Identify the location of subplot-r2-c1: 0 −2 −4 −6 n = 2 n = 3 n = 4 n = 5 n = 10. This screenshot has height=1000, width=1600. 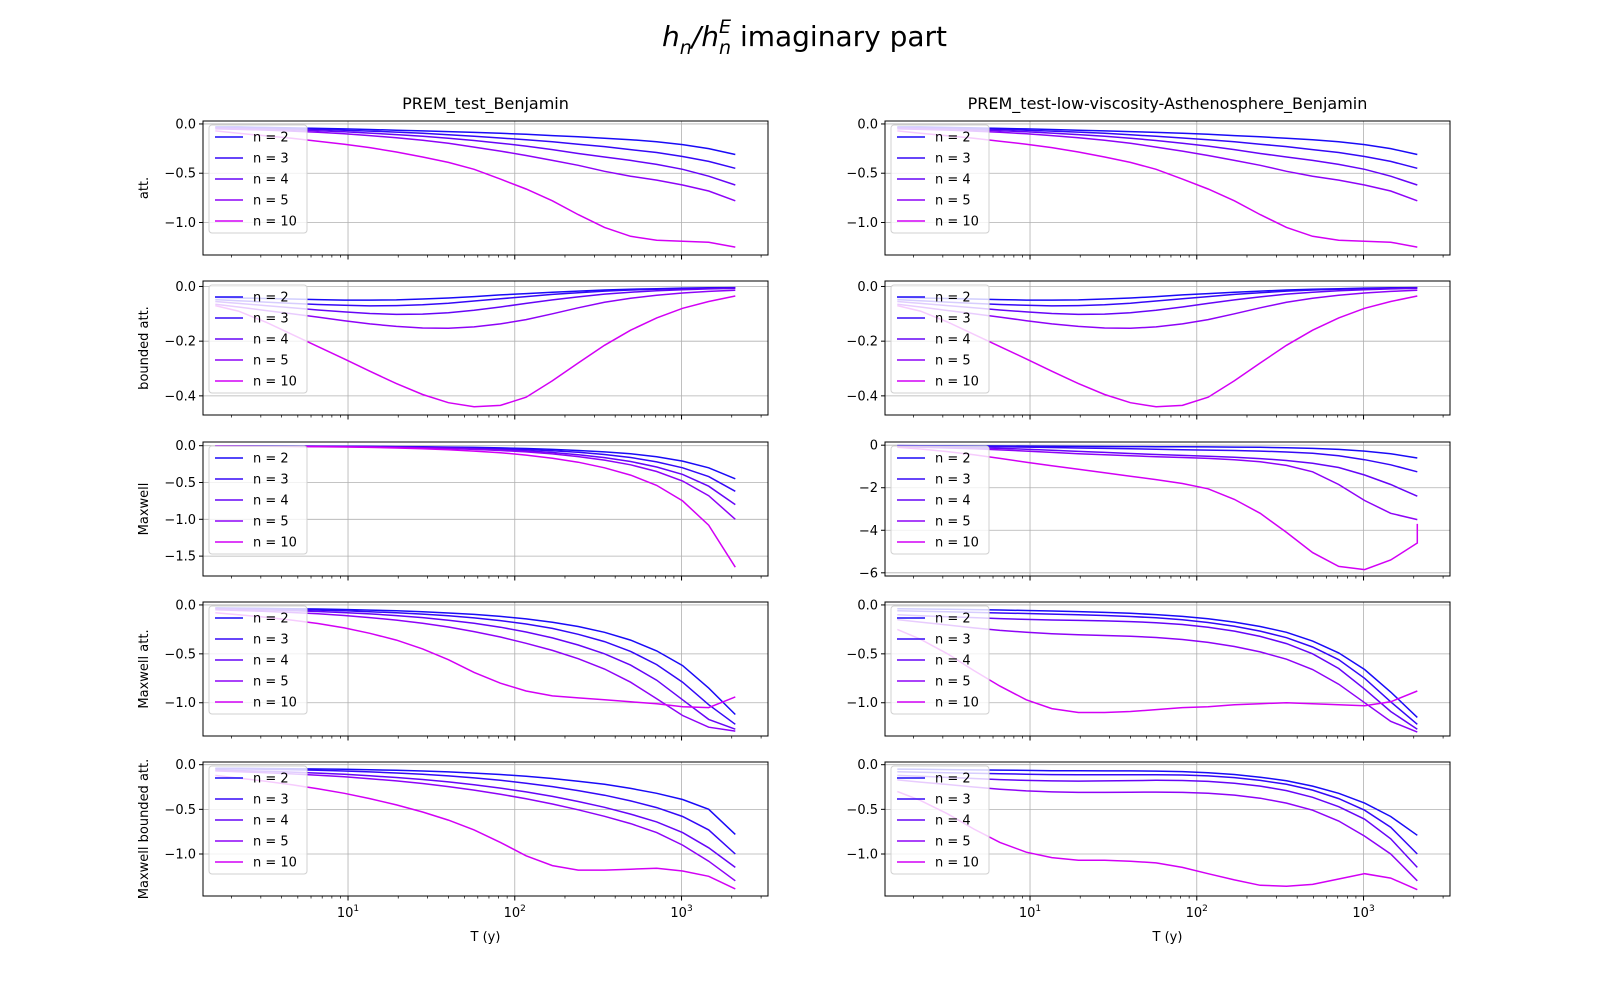
(1155, 510).